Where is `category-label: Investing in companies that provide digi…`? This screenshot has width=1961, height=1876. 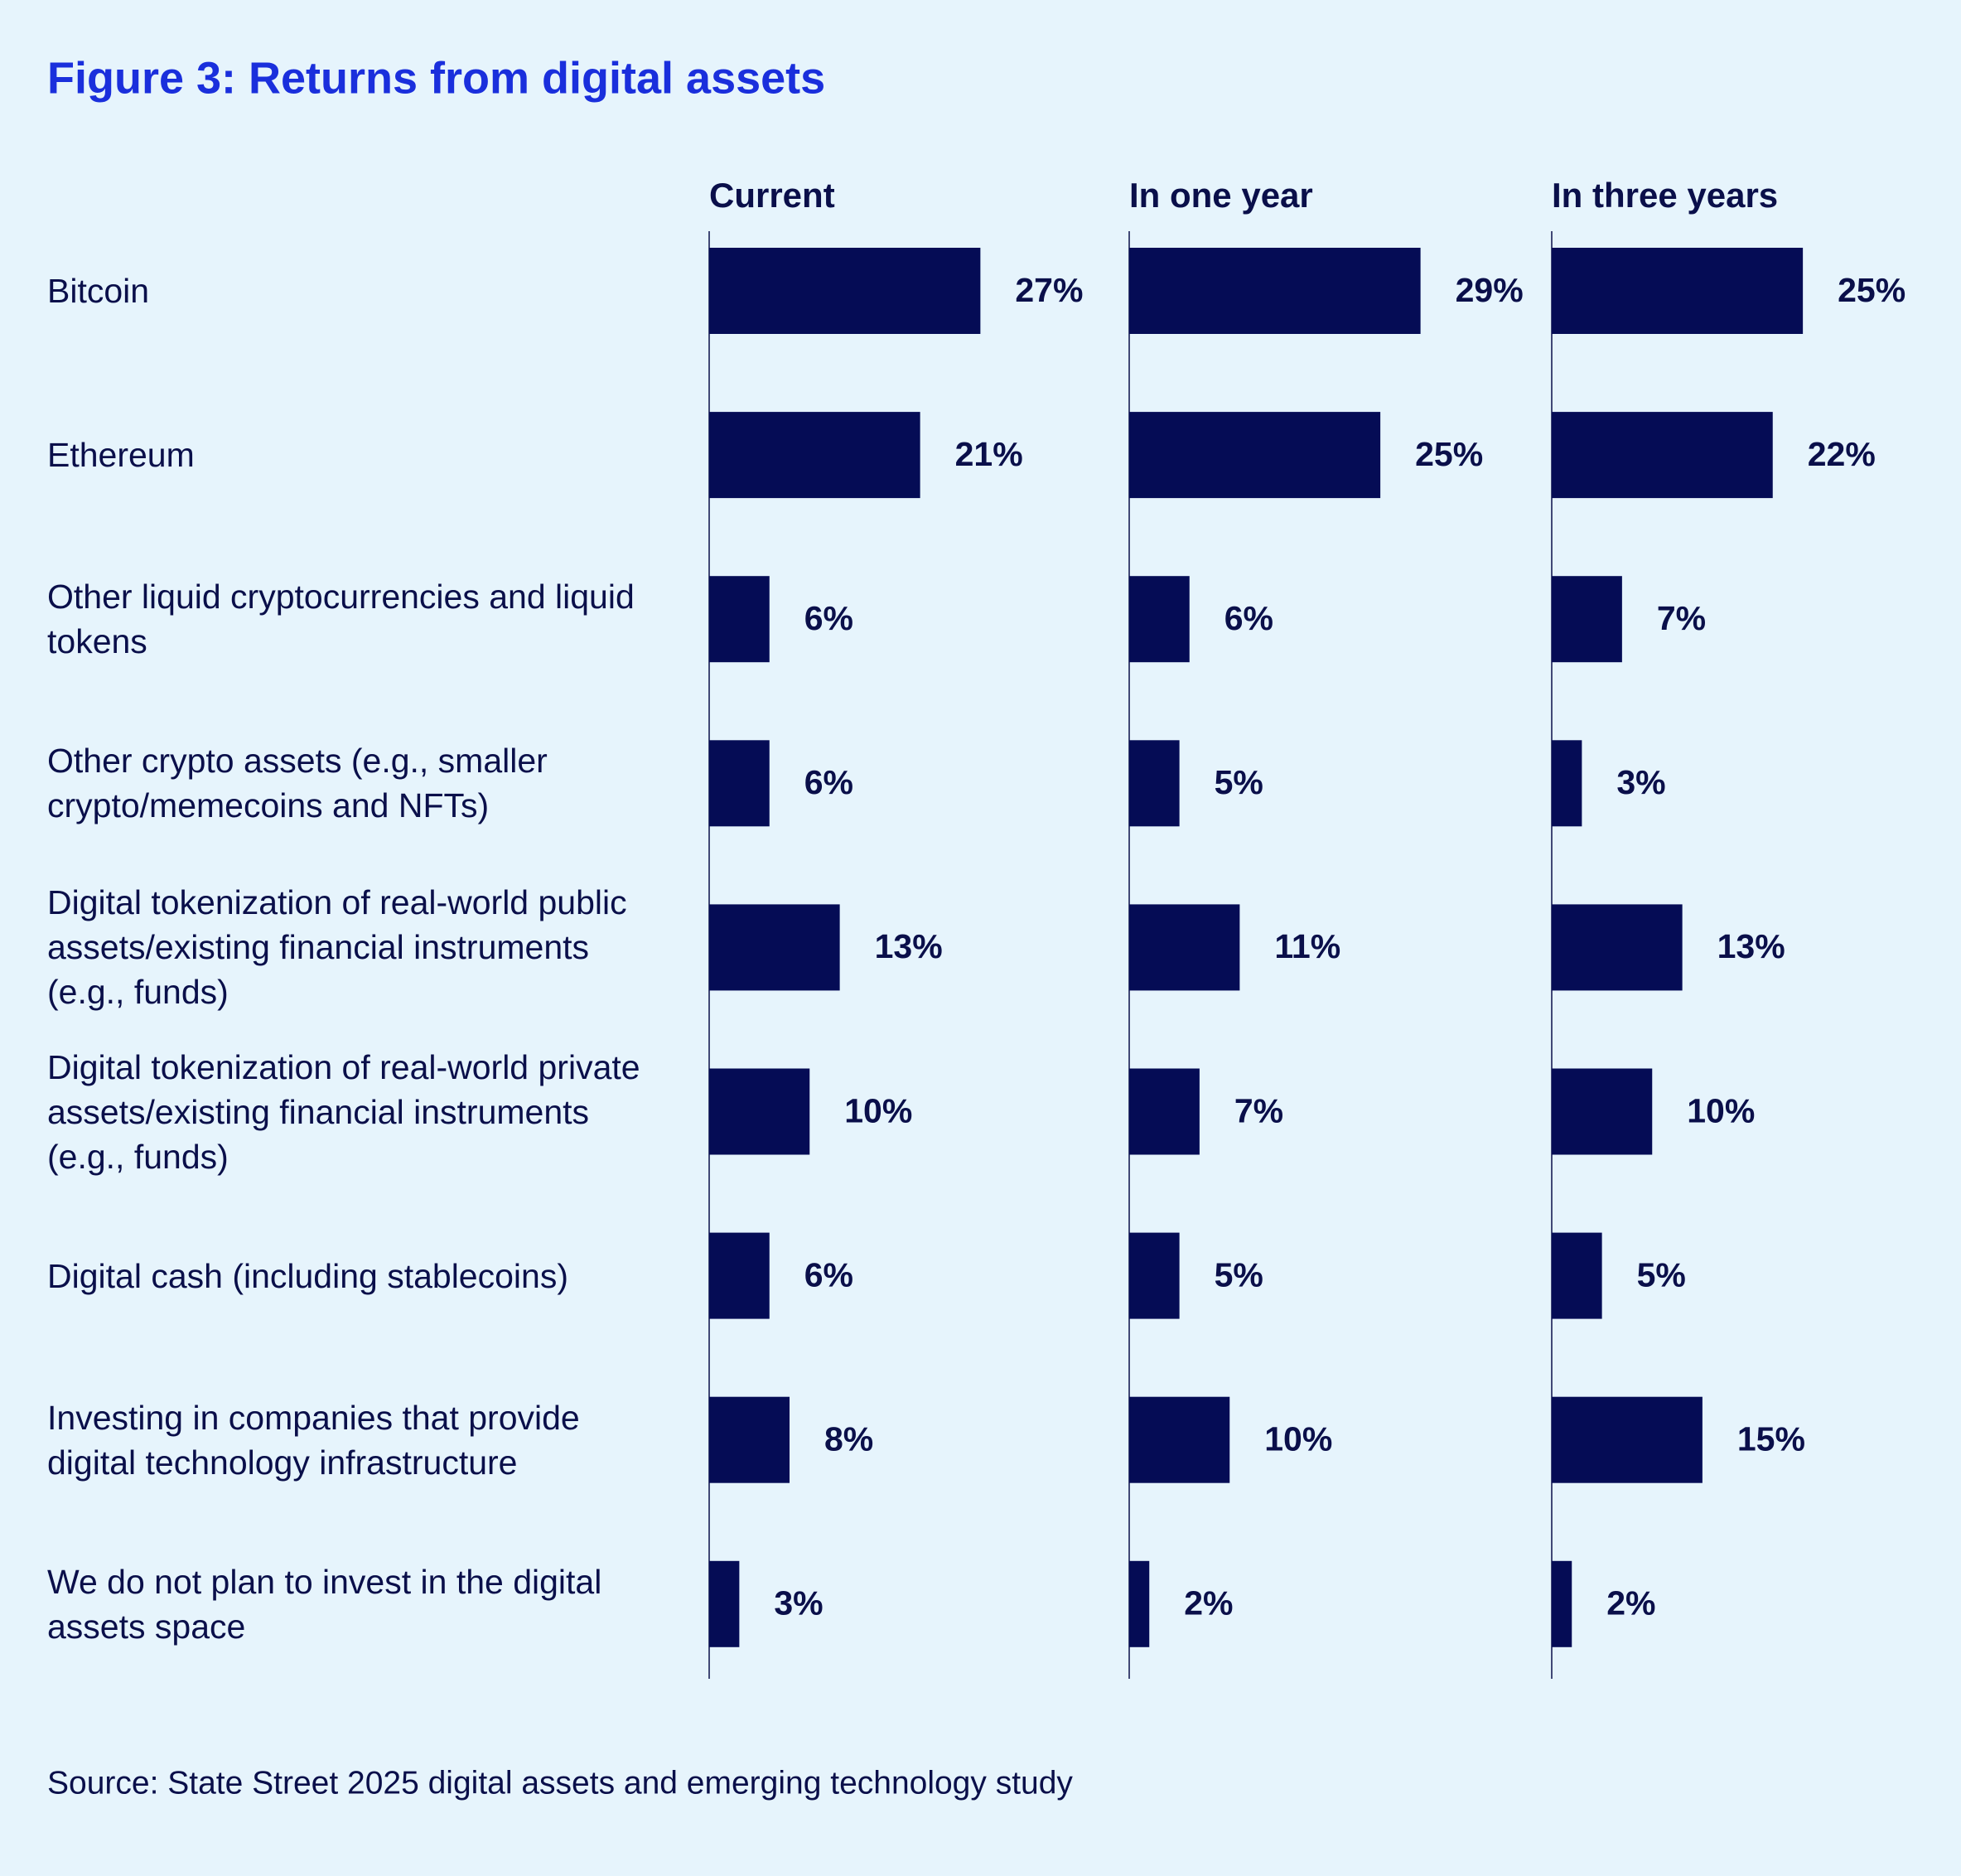
category-label: Investing in companies that provide digi… is located at coordinates (314, 1440).